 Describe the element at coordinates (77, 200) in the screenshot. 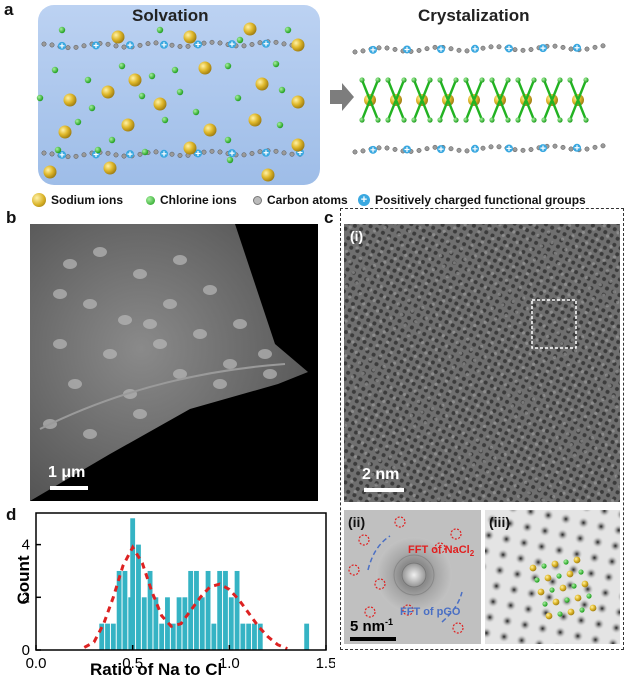

I see `legend-sodium: Sodium ions` at that location.